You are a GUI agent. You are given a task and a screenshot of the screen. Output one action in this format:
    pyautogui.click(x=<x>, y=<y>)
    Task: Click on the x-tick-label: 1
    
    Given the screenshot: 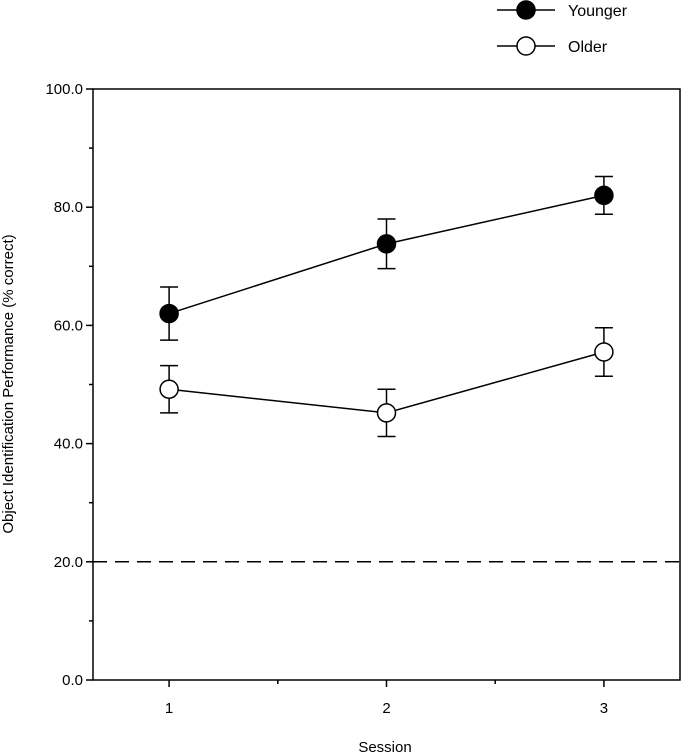 What is the action you would take?
    pyautogui.click(x=169, y=708)
    